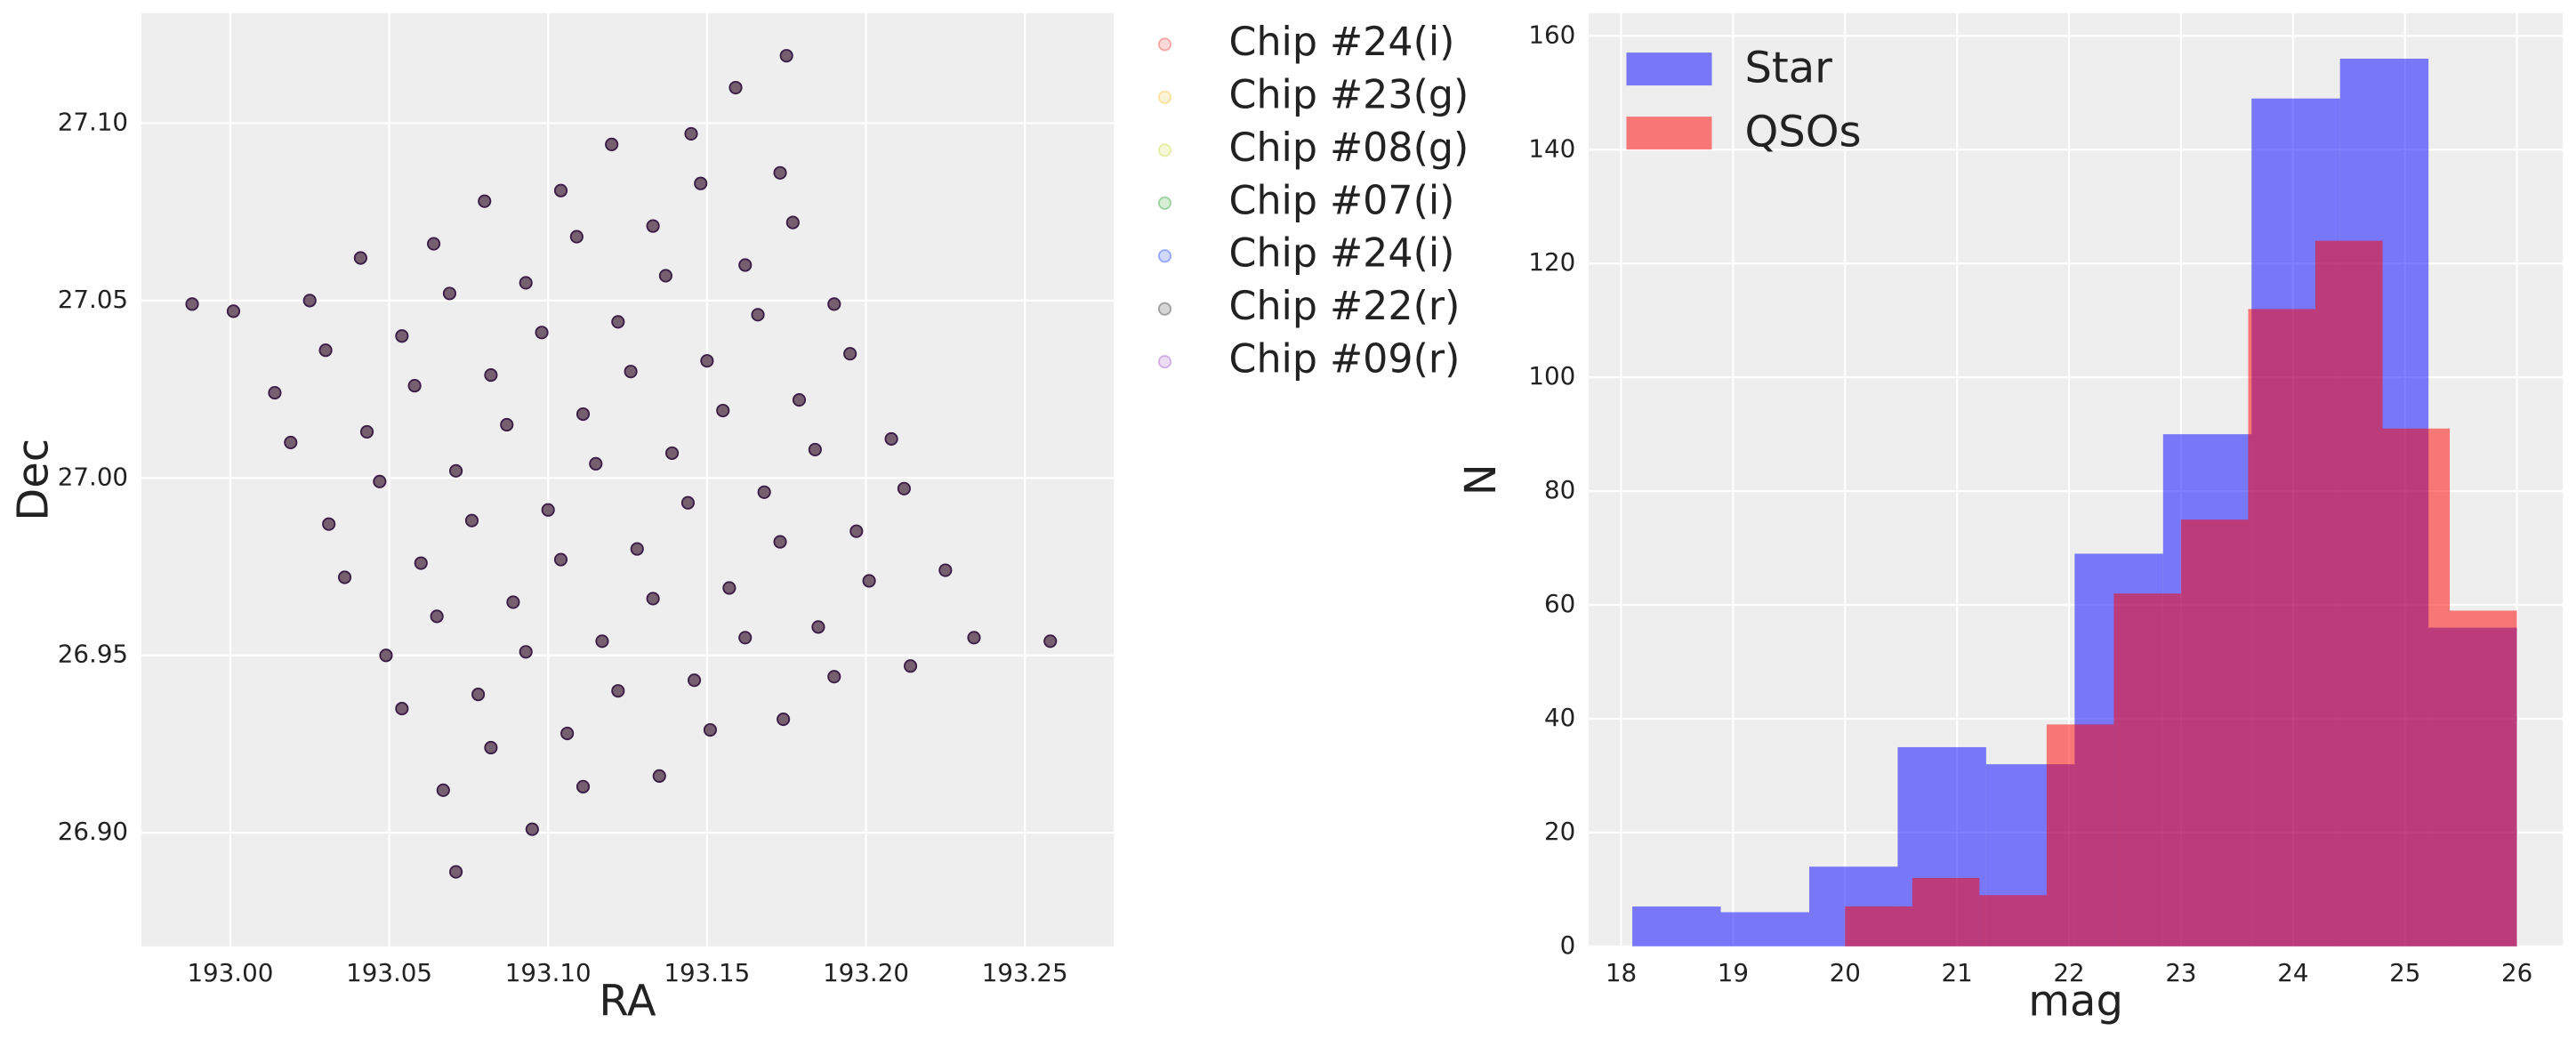 The height and width of the screenshot is (1039, 2576). What do you see at coordinates (1551, 262) in the screenshot?
I see `y-tick-label: 120` at bounding box center [1551, 262].